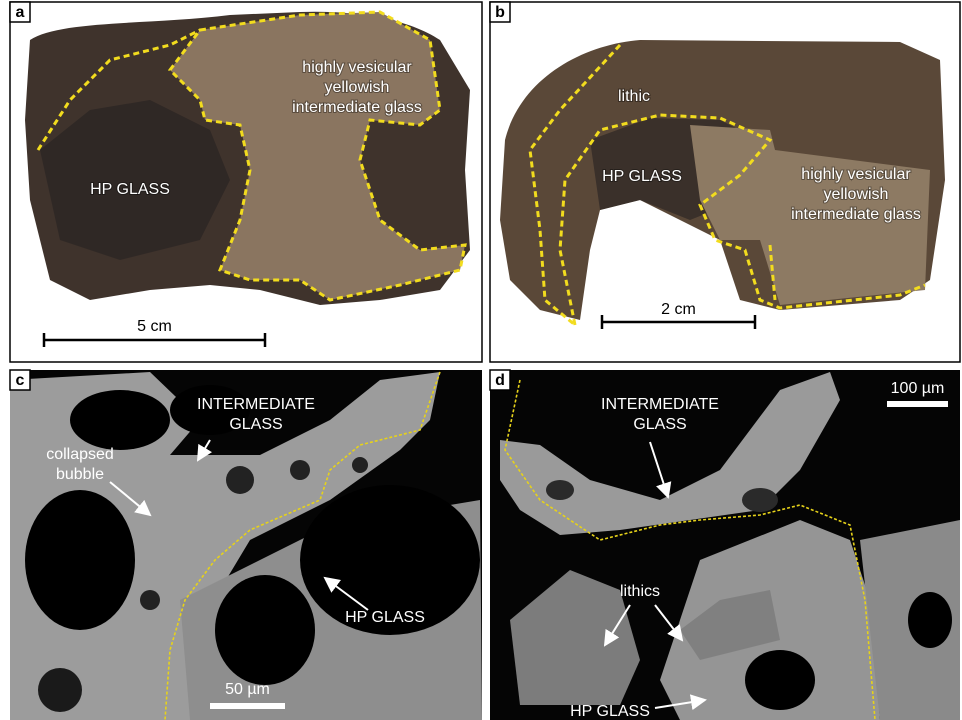 The width and height of the screenshot is (962, 720). I want to click on scale-bar-label: 2 cm, so click(678, 309).